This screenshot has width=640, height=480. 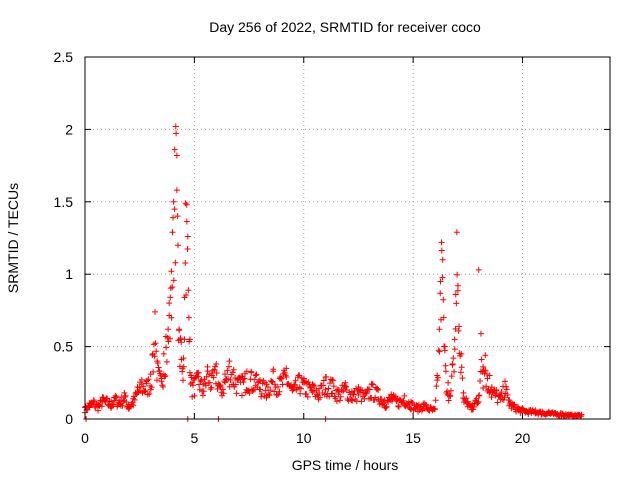 I want to click on y-tick-label: 2.5, so click(x=64, y=57).